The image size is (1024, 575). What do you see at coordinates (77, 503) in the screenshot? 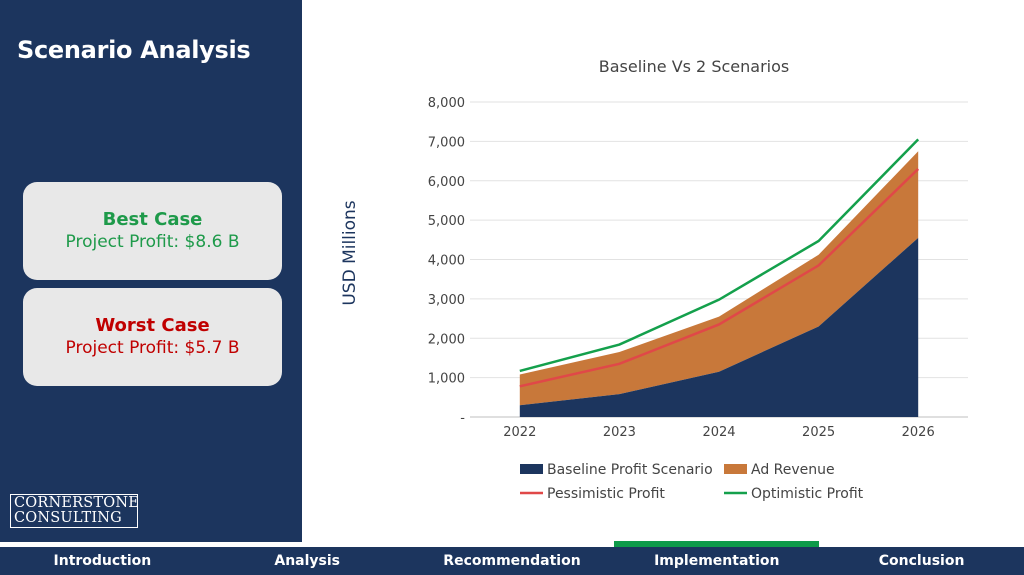
I see `logo-line-1: CORNERSTONE` at bounding box center [77, 503].